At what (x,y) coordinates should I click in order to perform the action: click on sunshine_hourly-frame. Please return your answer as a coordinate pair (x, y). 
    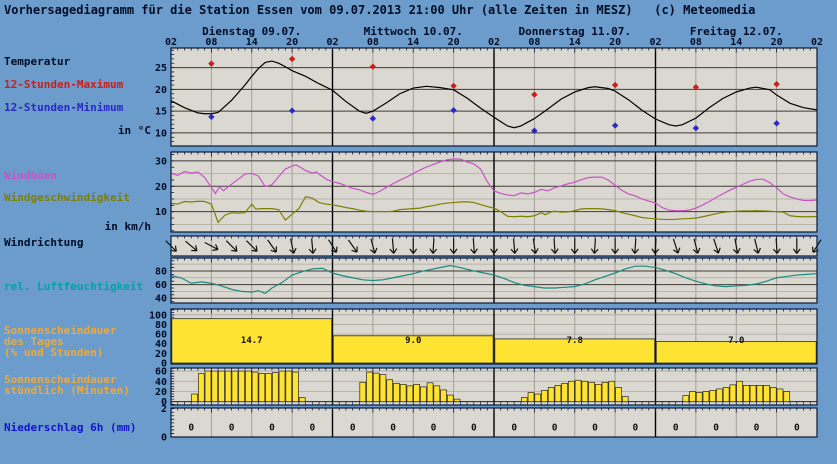
    Looking at the image, I should click on (494, 386).